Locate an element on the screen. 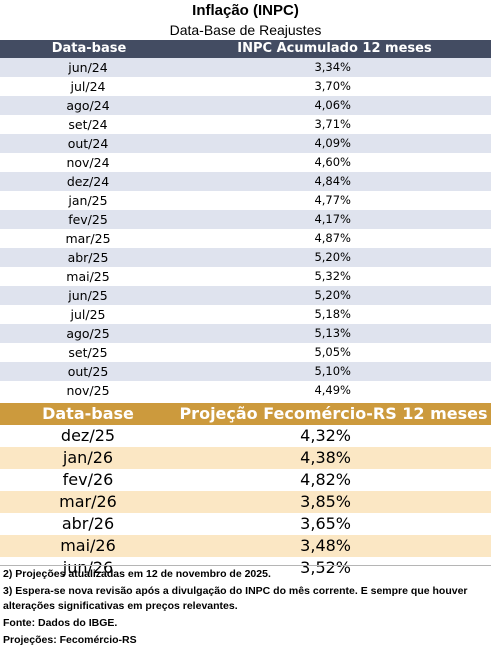 This screenshot has height=648, width=491. historical-table-header: Data-base INPC Acumulado 12 meses is located at coordinates (245, 49).